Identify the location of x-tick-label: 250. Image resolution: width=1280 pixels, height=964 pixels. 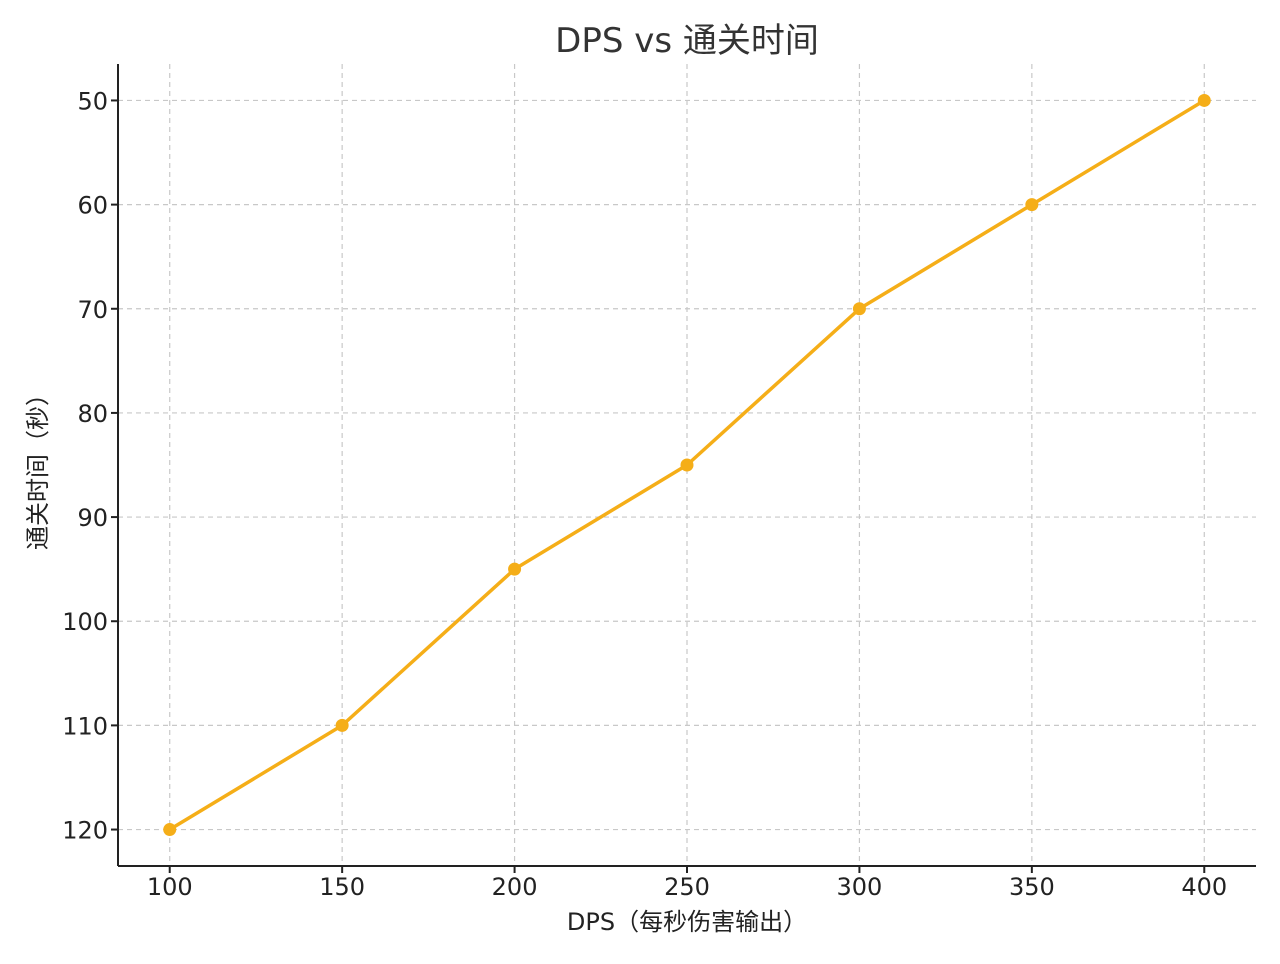
(687, 887).